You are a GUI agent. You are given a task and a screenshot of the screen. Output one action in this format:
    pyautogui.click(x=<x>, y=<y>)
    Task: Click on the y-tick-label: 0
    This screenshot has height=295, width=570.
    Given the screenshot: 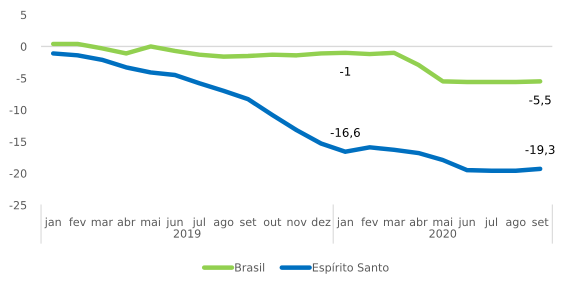 What is the action you would take?
    pyautogui.click(x=23, y=46)
    